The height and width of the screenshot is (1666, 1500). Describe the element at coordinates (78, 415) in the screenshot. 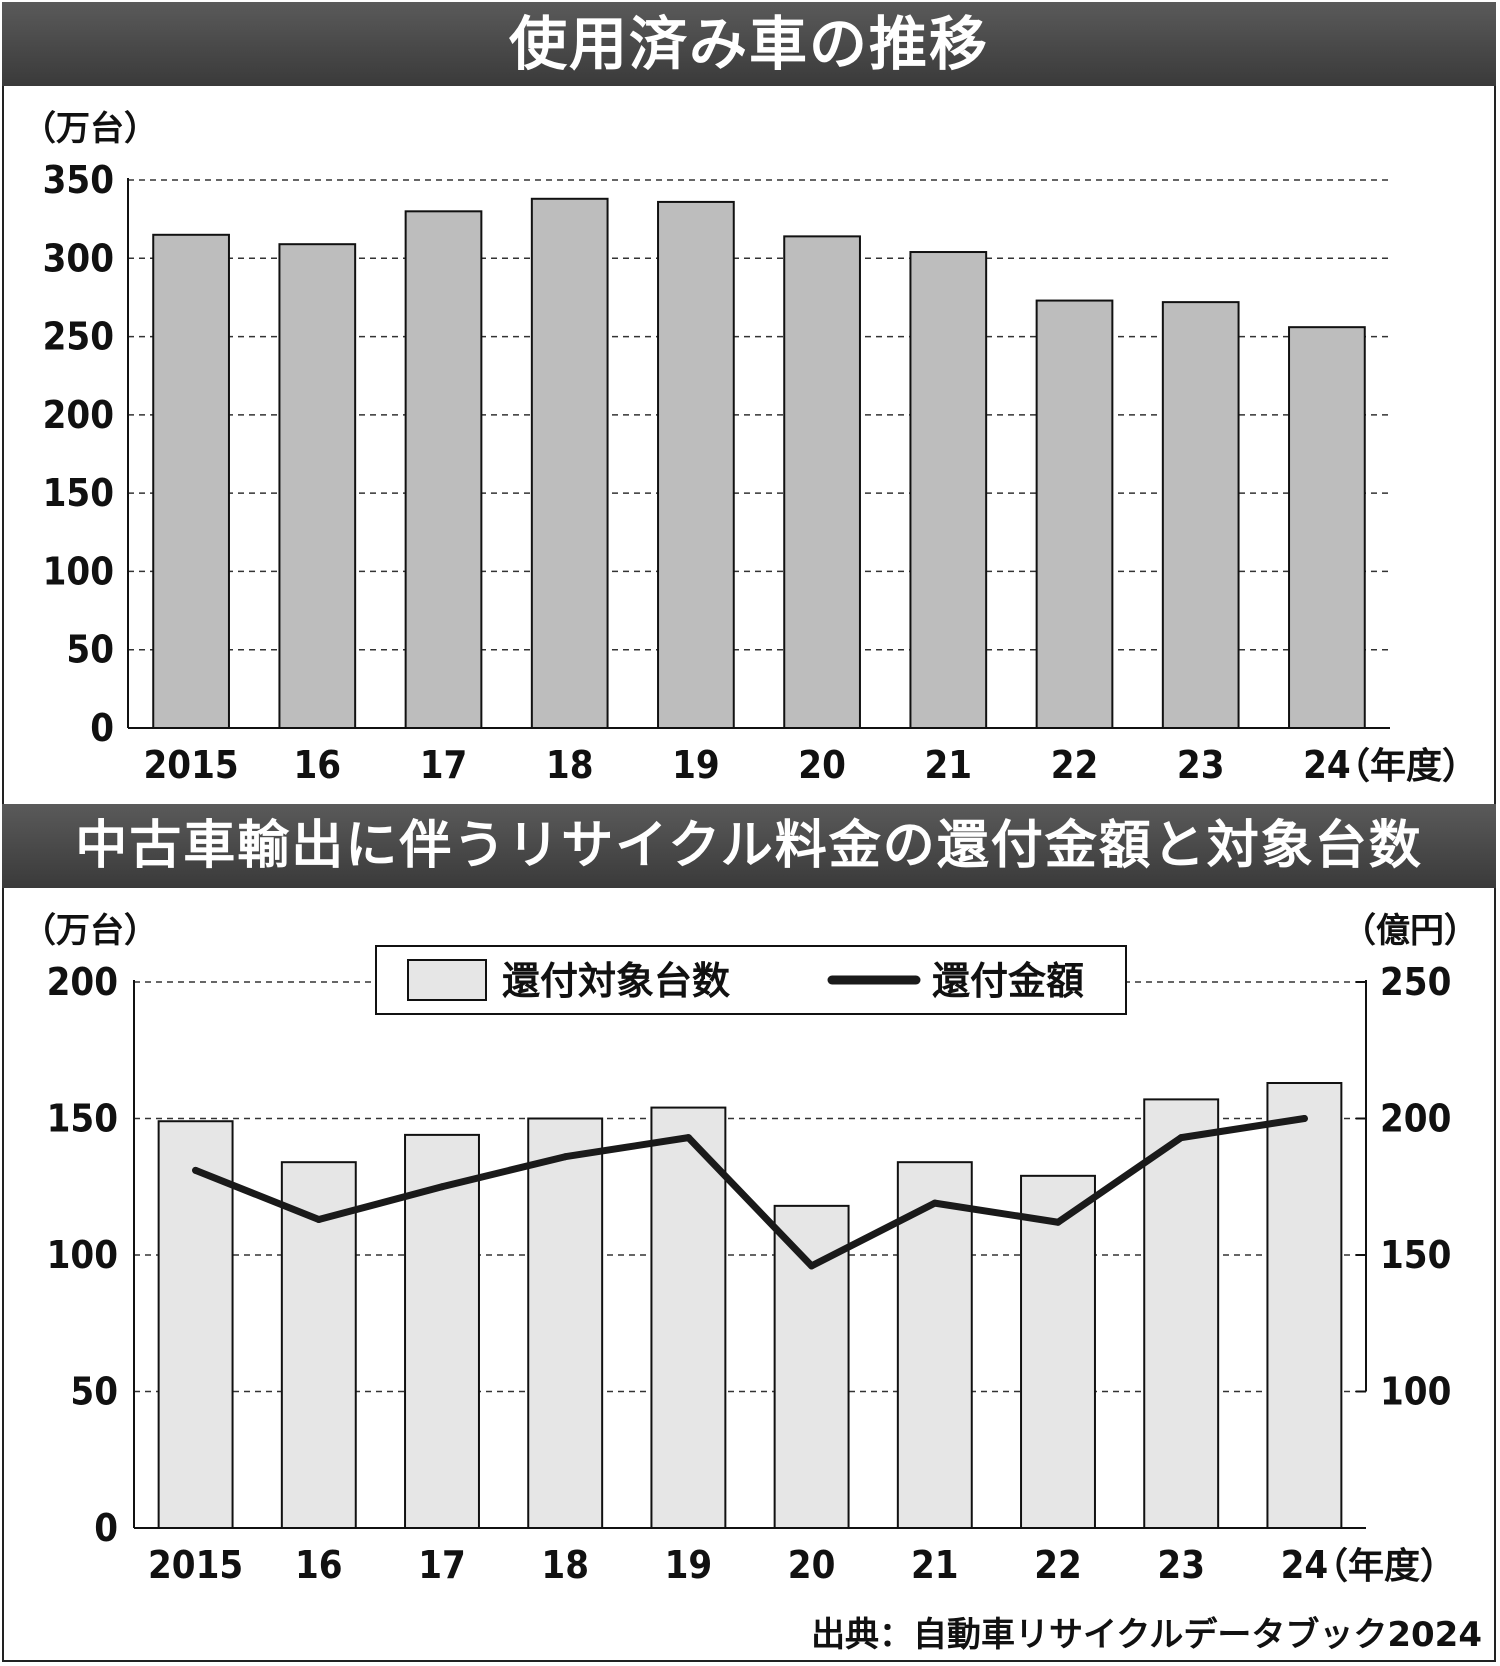

I see `chart1-y-tick-label: 200` at that location.